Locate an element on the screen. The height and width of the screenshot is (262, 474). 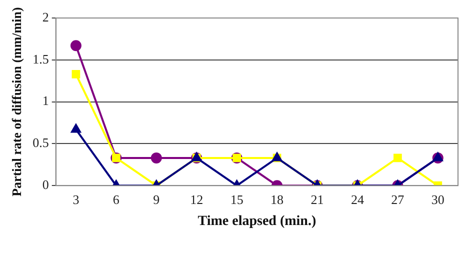
x-tick-label: 24 is located at coordinates (357, 199).